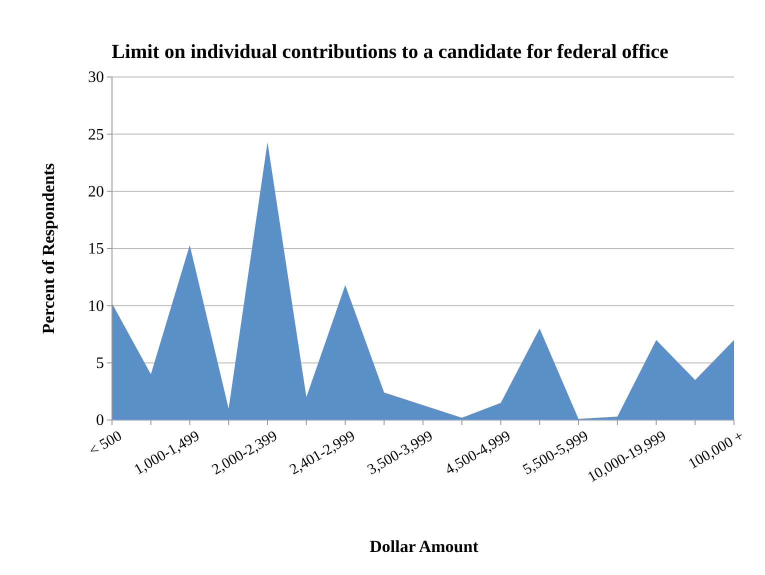  Describe the element at coordinates (96, 191) in the screenshot. I see `y-tick-label: 20` at that location.